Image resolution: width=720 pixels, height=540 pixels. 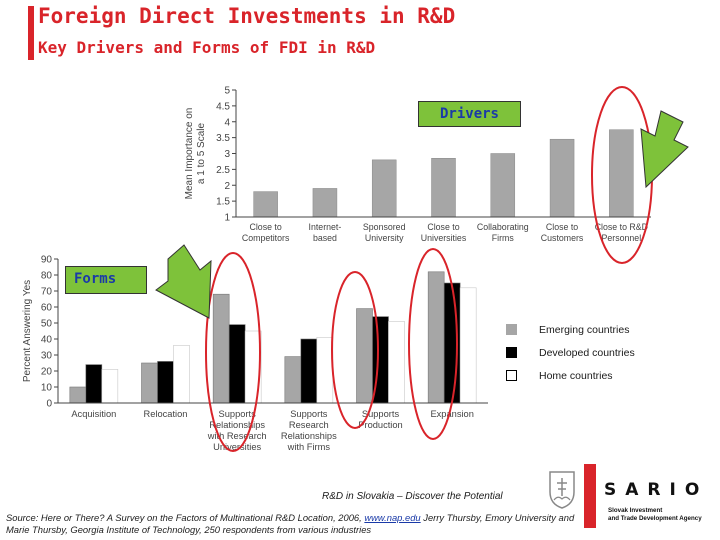 What do you see at coordinates (576, 376) in the screenshot?
I see `legend-label-home: Home countries` at bounding box center [576, 376].